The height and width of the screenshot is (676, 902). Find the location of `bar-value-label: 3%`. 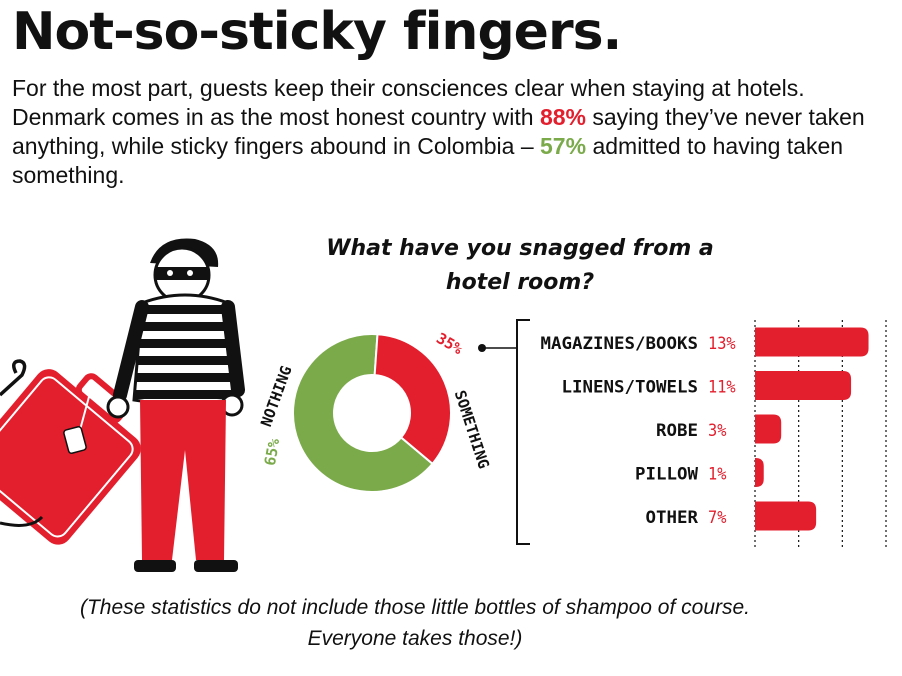

bar-value-label: 3% is located at coordinates (717, 431).